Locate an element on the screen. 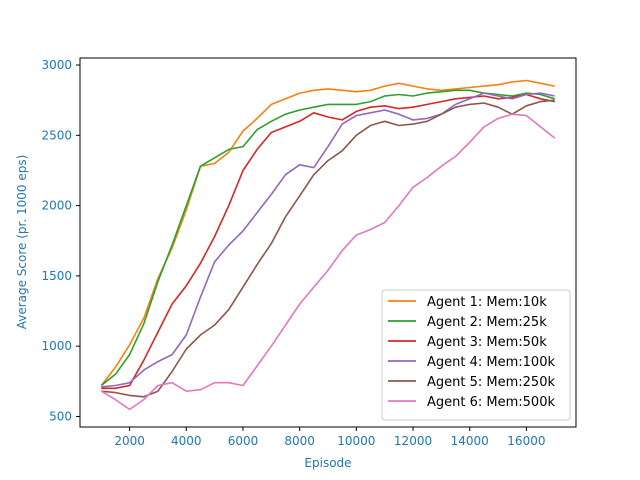  x-axis-label: Episode is located at coordinates (327, 463).